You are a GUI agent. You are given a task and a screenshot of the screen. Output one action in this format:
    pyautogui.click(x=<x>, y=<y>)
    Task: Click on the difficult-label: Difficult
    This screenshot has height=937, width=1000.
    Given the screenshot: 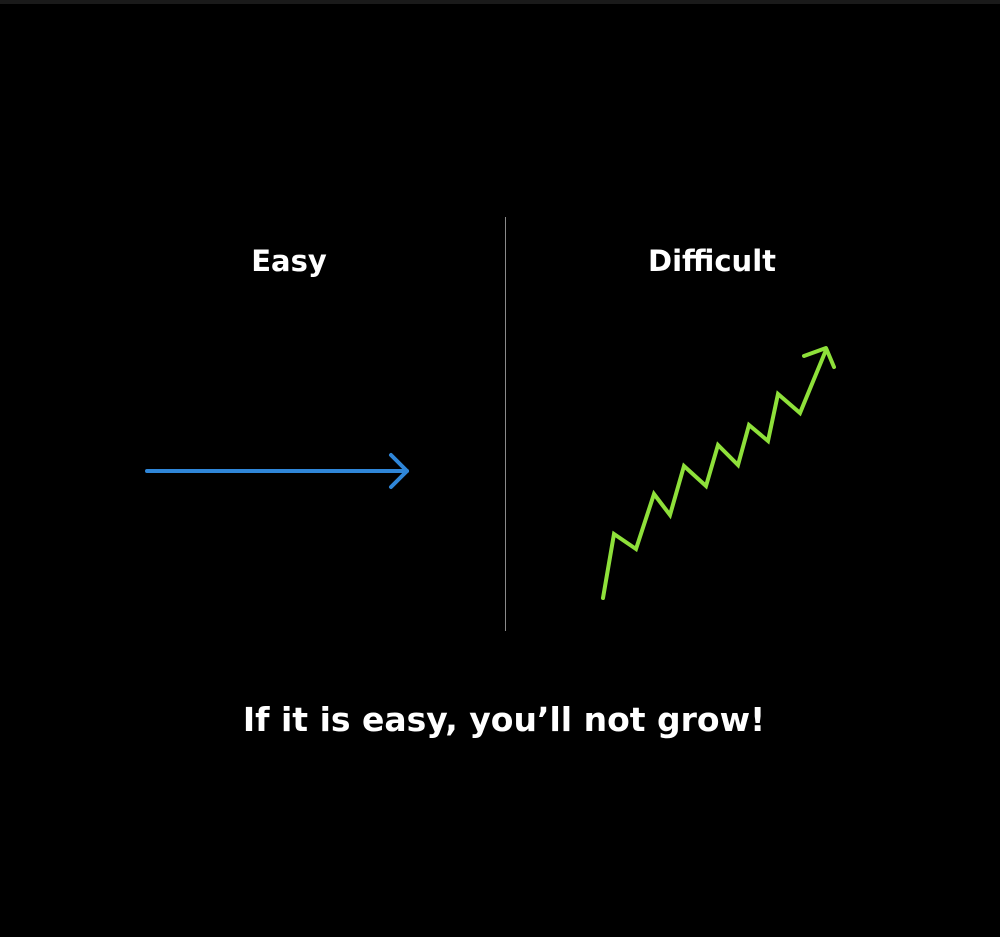 What is the action you would take?
    pyautogui.click(x=712, y=261)
    